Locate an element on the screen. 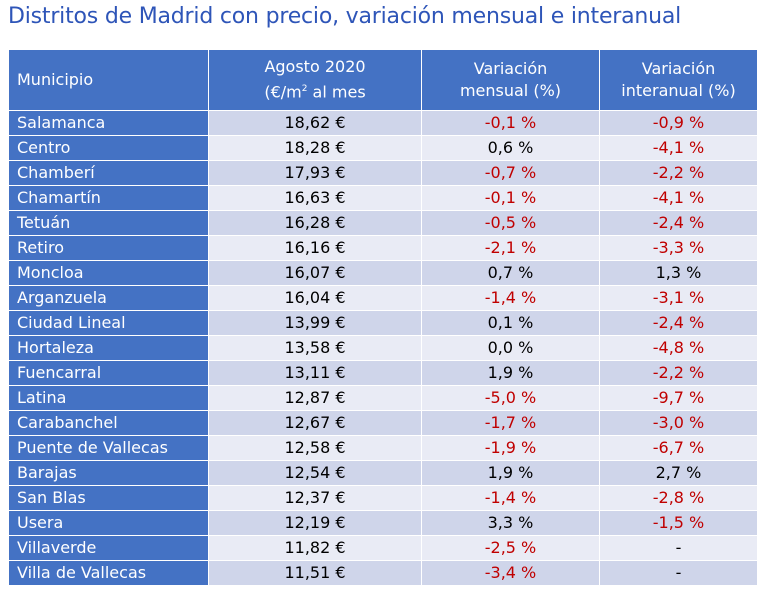  table-row: Villaverde 11,82 € -2,5 % - is located at coordinates (383, 548).